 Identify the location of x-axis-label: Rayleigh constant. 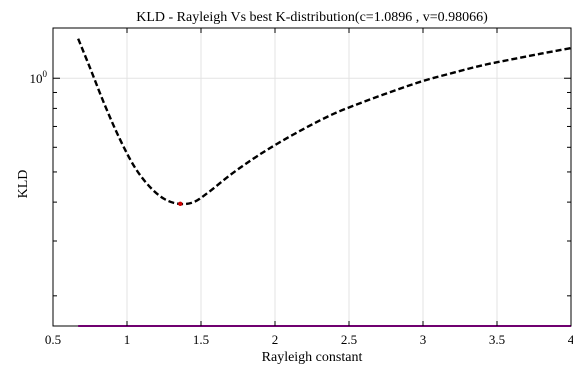
(312, 357).